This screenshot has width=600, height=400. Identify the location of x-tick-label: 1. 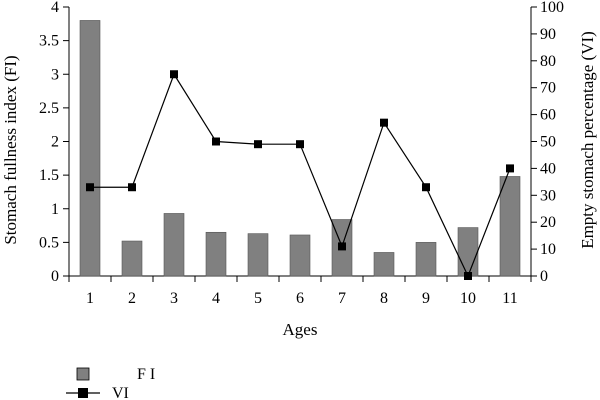
(90, 298).